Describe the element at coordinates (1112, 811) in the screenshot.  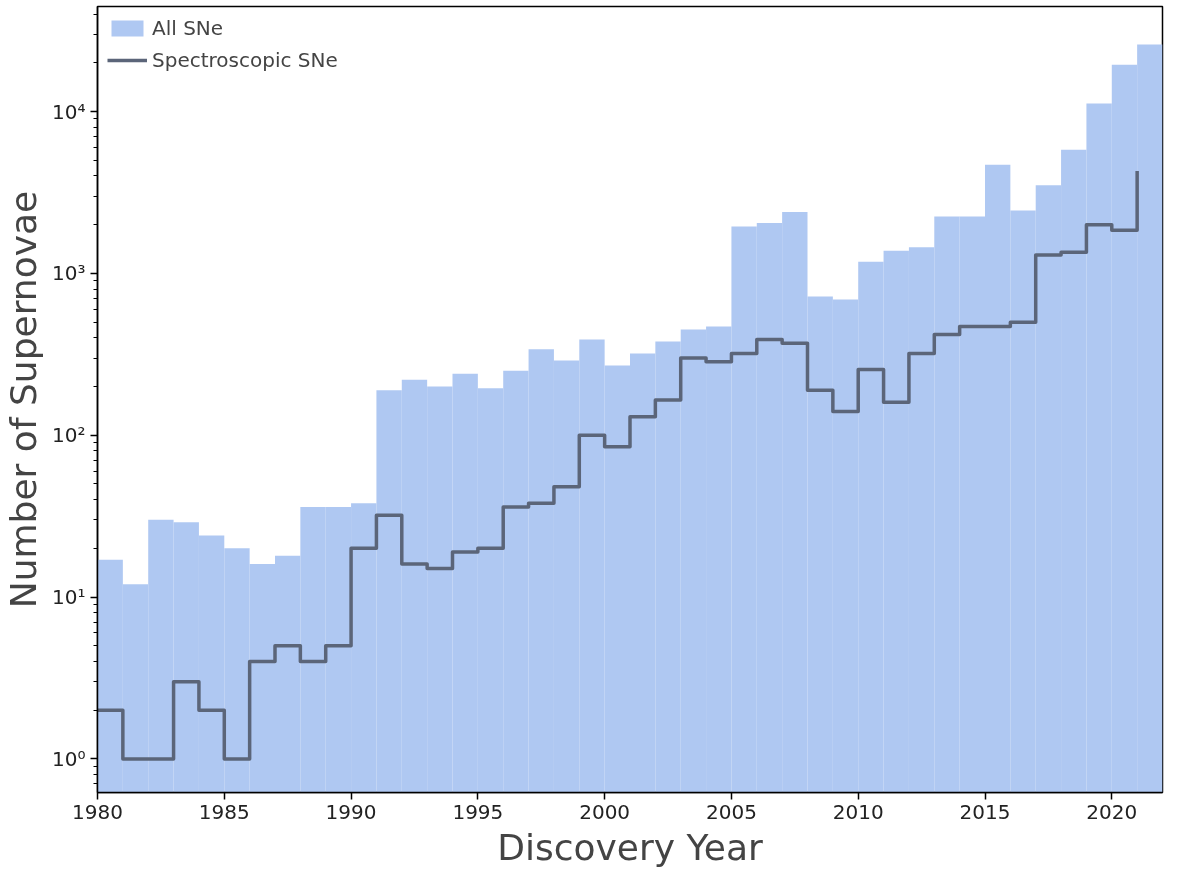
I see `x-tick-label: 2020` at that location.